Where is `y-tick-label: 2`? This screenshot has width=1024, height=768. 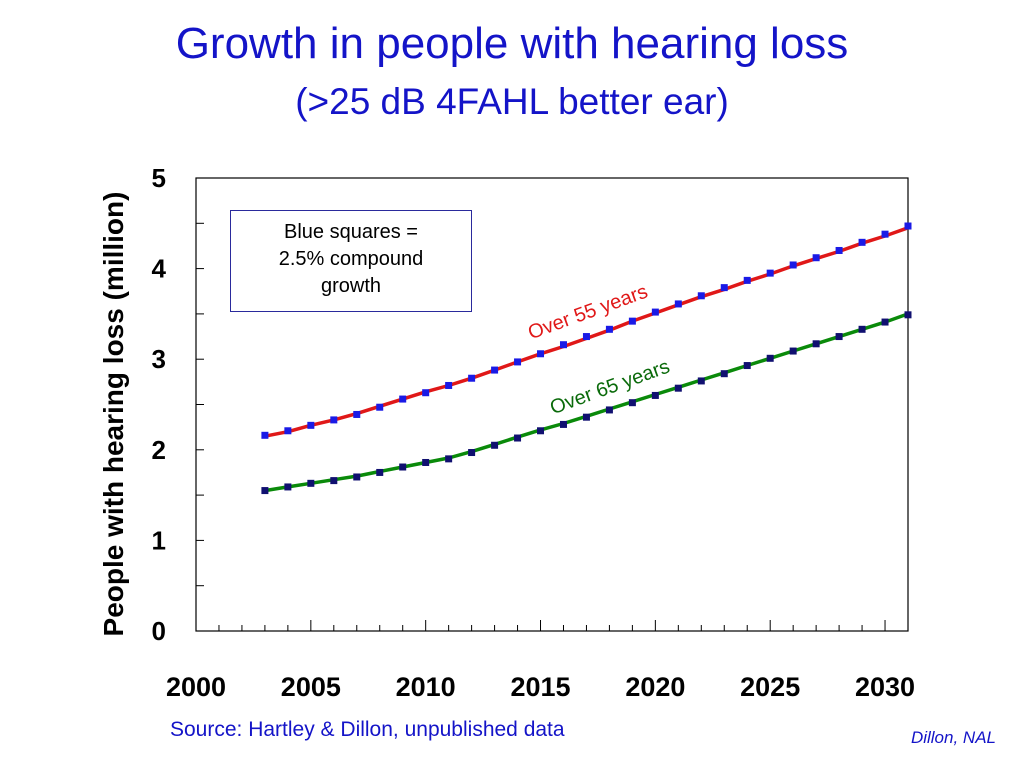 y-tick-label: 2 is located at coordinates (159, 450).